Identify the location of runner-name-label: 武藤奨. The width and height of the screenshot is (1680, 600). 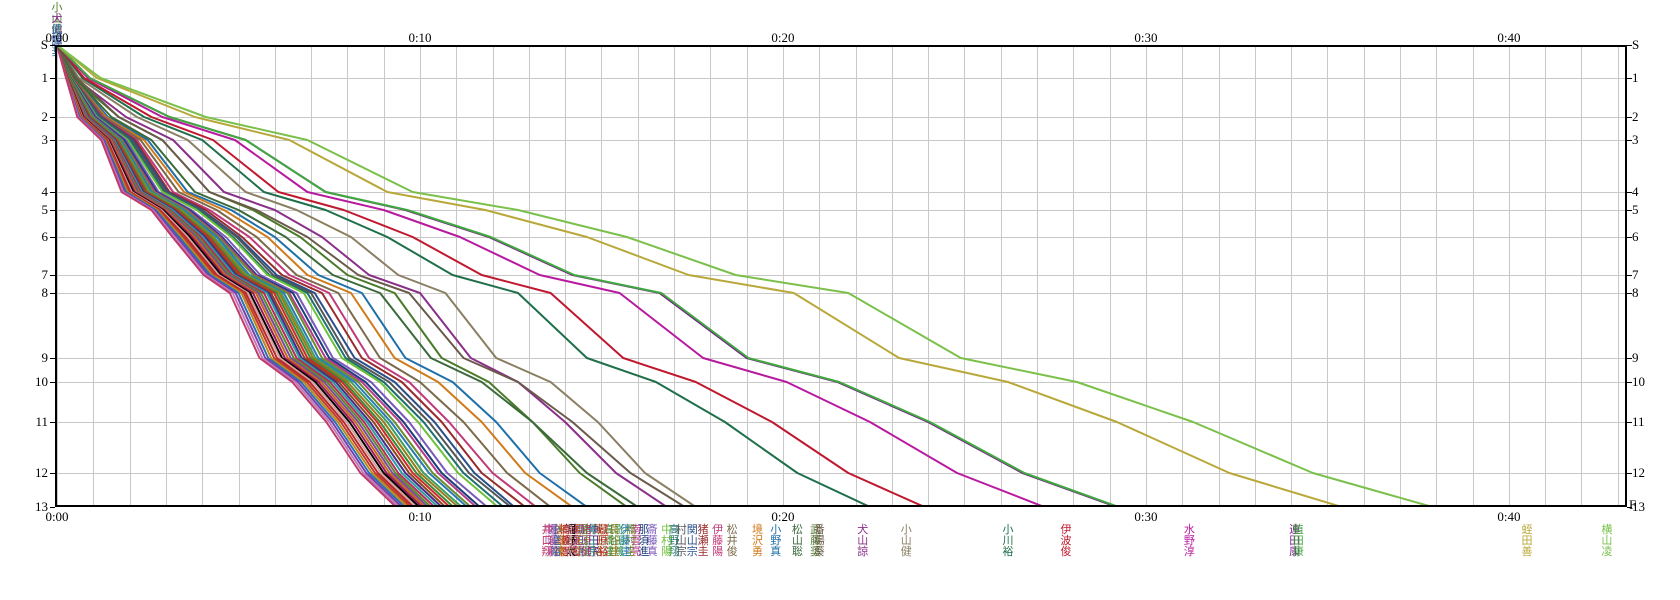
(816, 540).